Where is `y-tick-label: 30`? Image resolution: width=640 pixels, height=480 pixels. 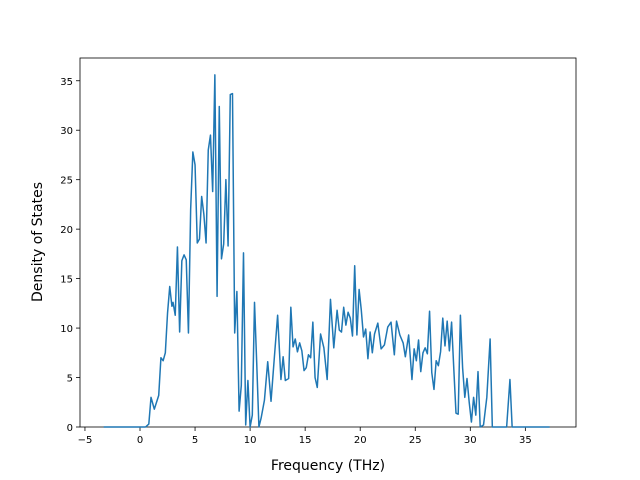
y-tick-label: 30 is located at coordinates (66, 131).